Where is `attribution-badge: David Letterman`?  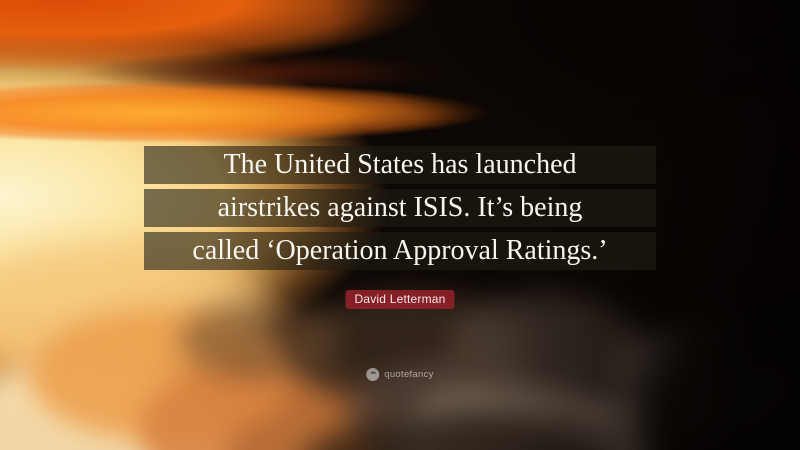 attribution-badge: David Letterman is located at coordinates (400, 299).